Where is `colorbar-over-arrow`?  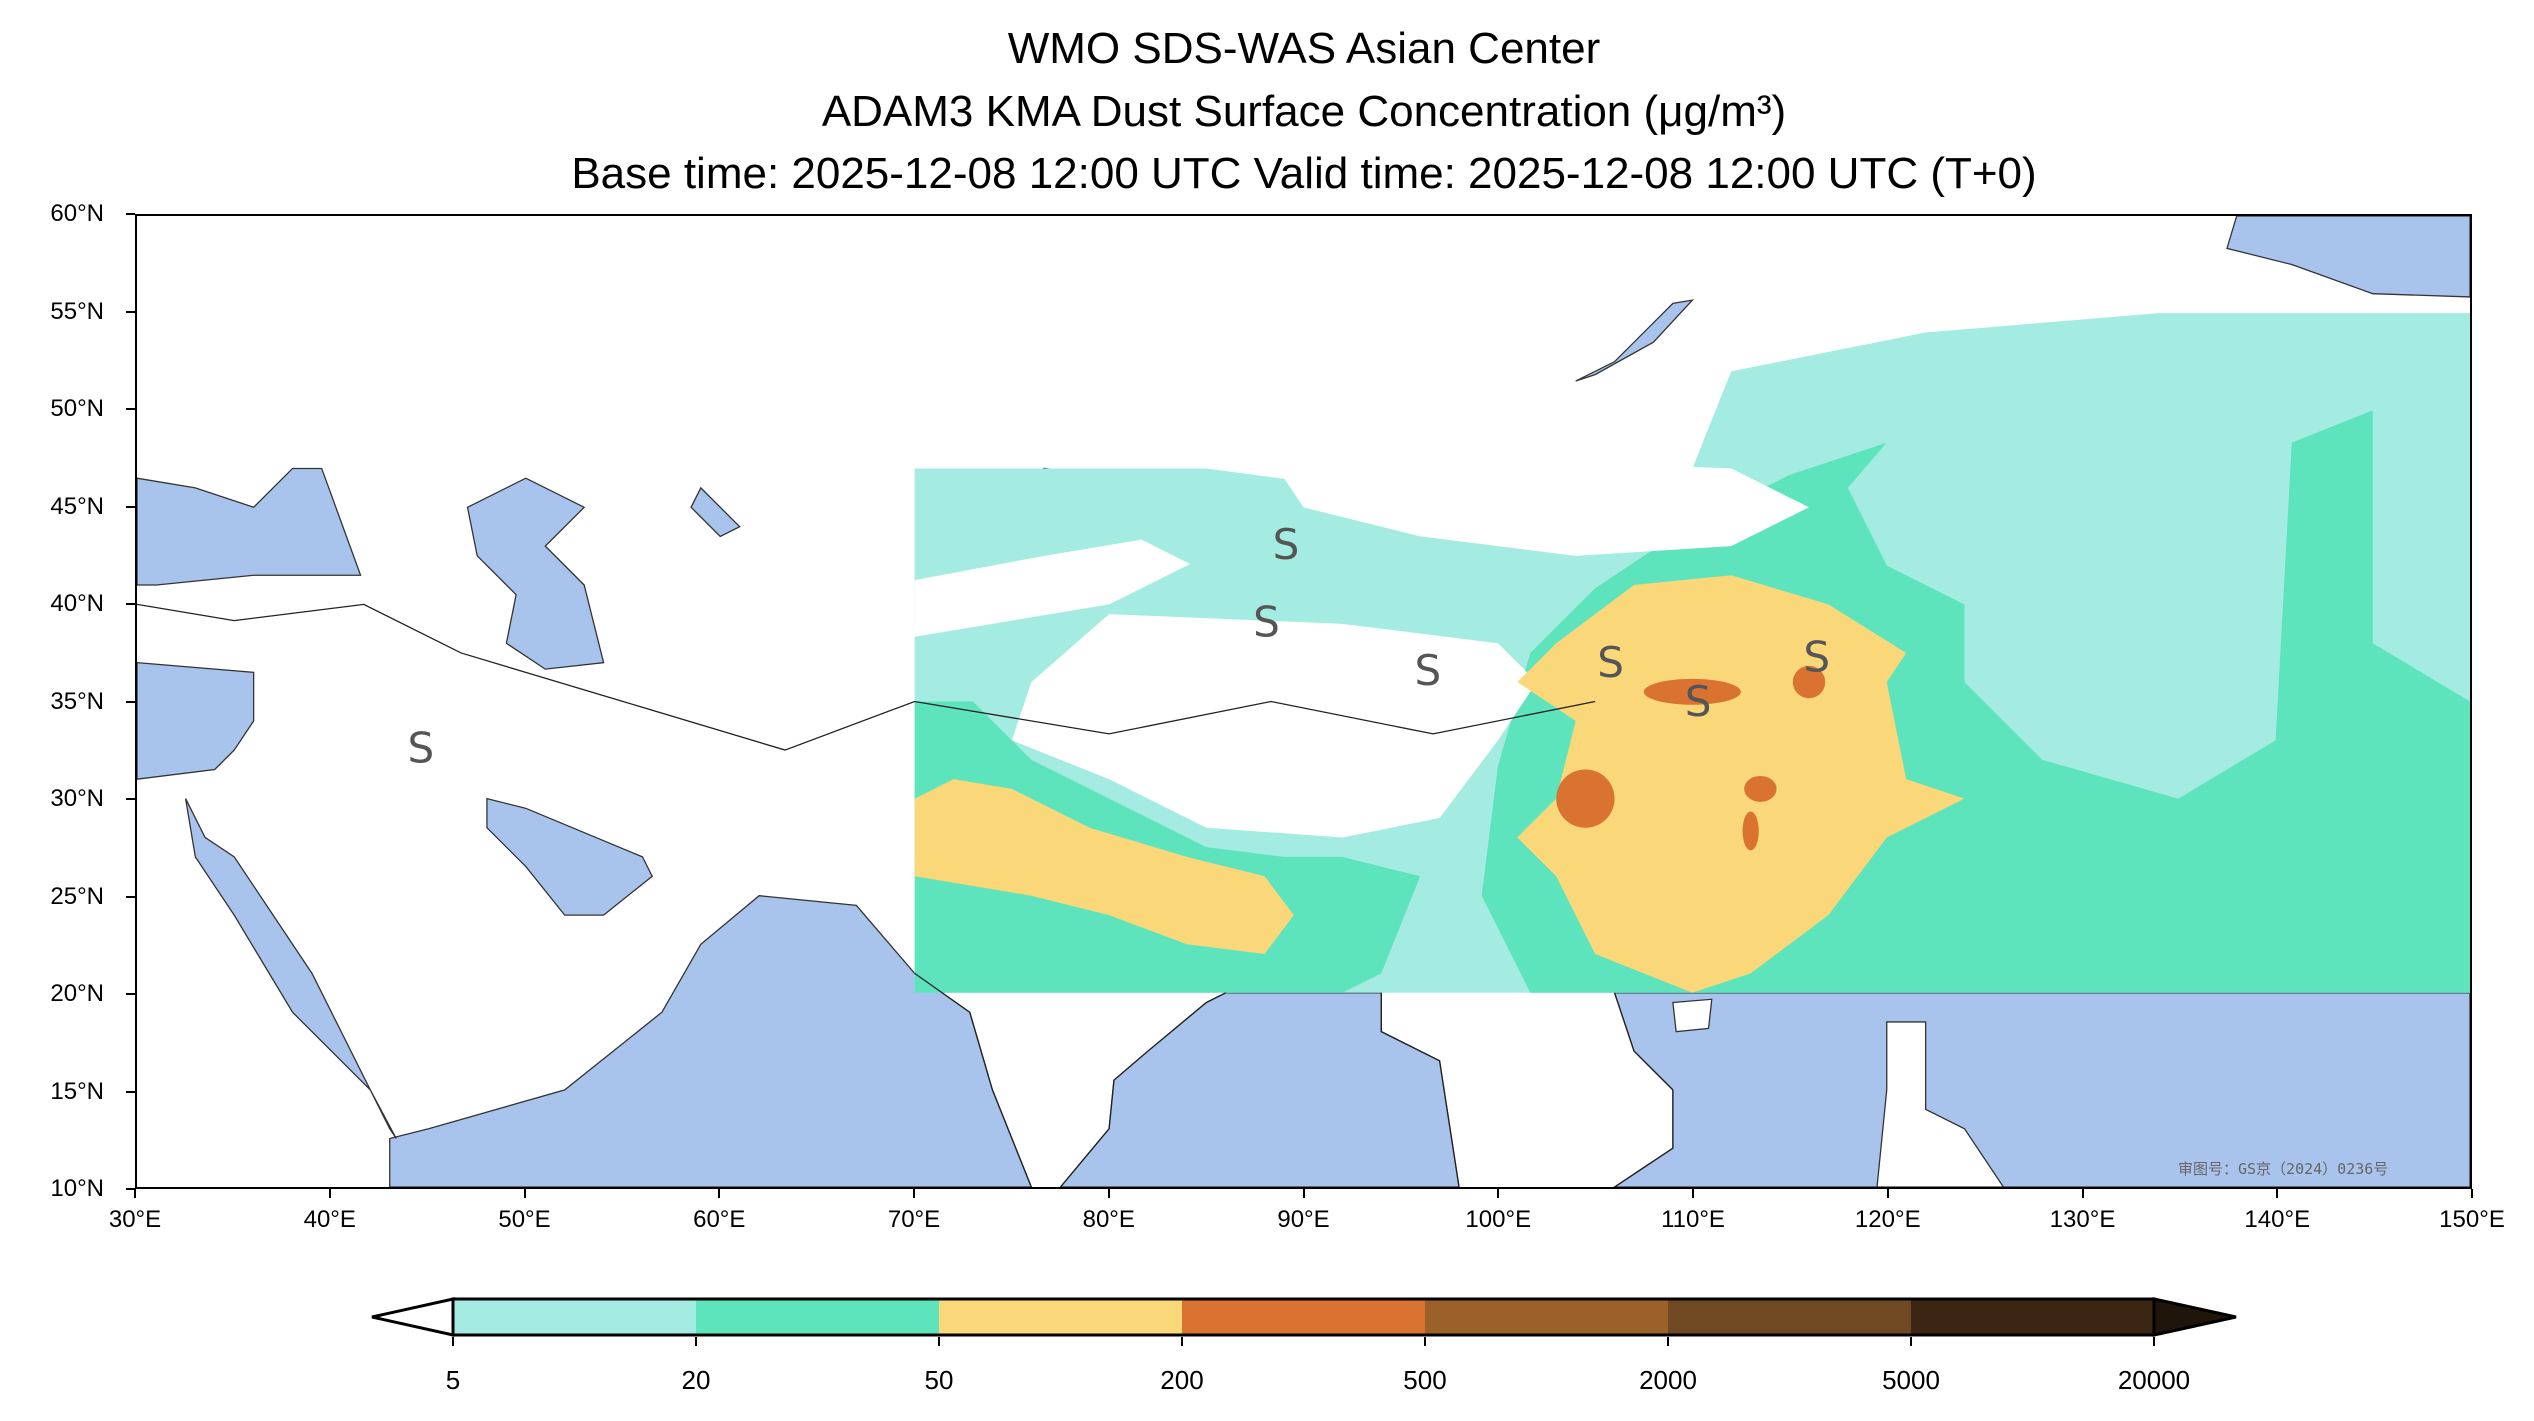
colorbar-over-arrow is located at coordinates (2194, 1317).